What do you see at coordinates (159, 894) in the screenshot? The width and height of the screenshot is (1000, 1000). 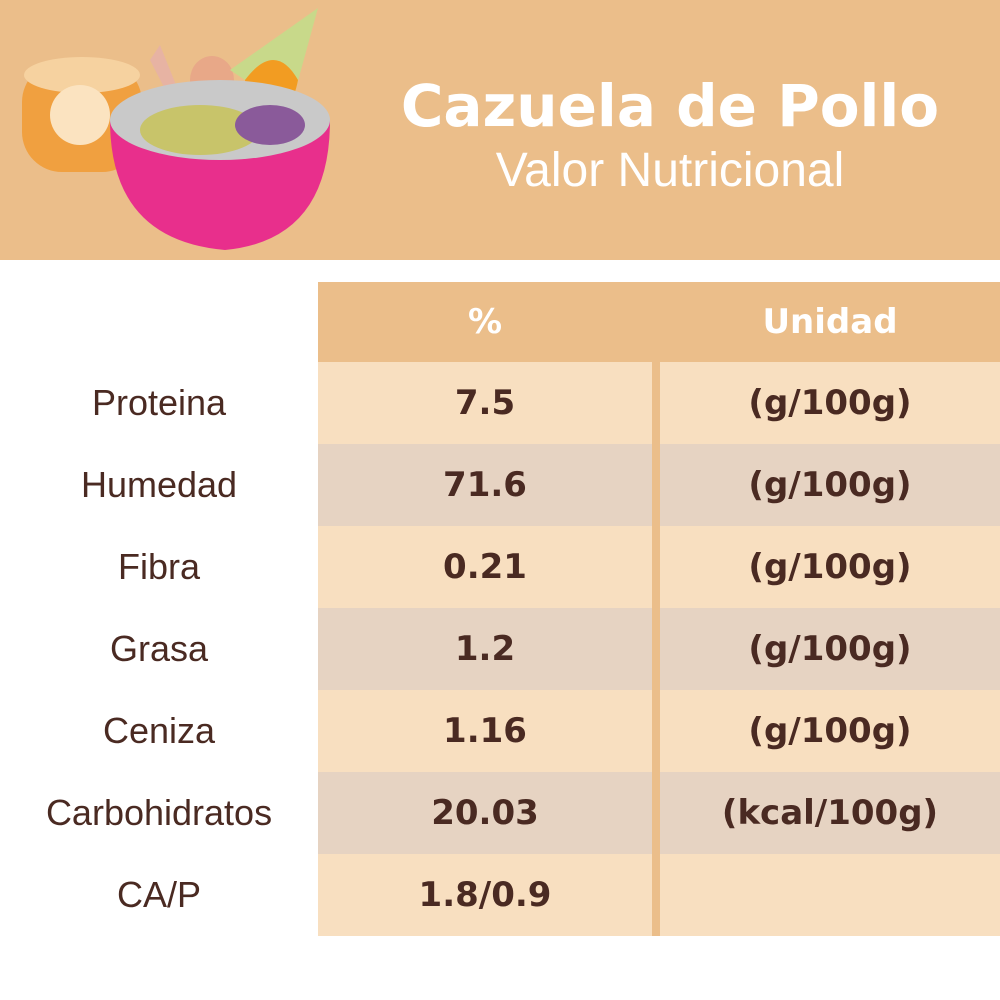 I see `row-label: CA/P` at bounding box center [159, 894].